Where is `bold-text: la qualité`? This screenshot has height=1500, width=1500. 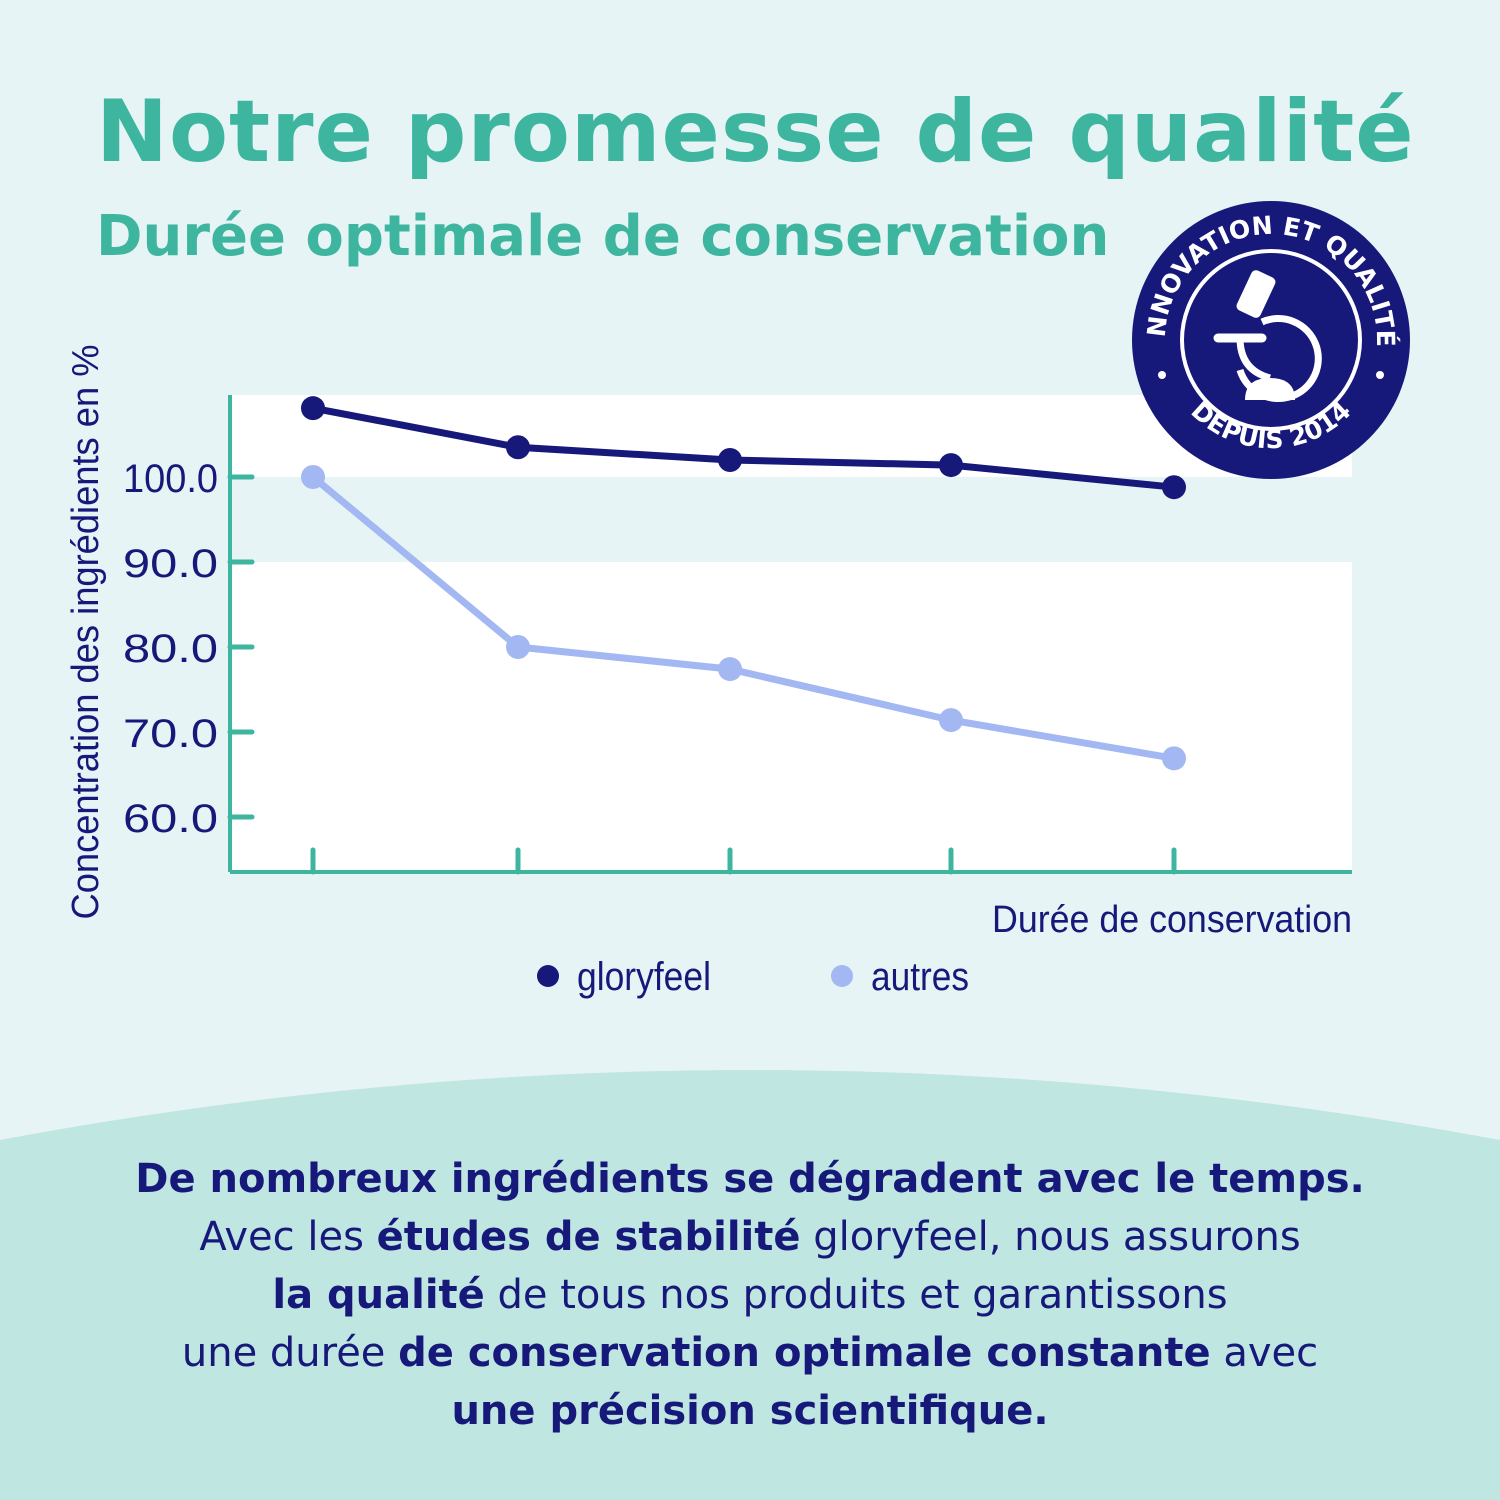
bold-text: la qualité is located at coordinates (378, 1295).